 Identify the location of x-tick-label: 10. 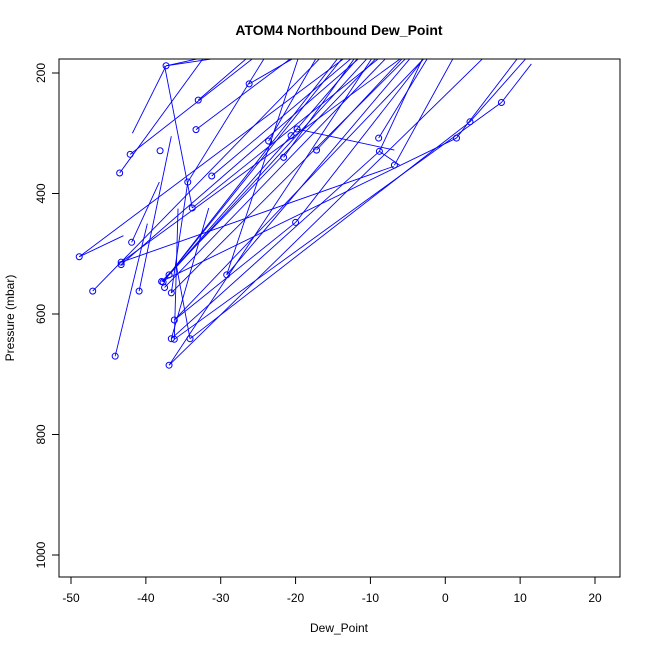
(520, 598).